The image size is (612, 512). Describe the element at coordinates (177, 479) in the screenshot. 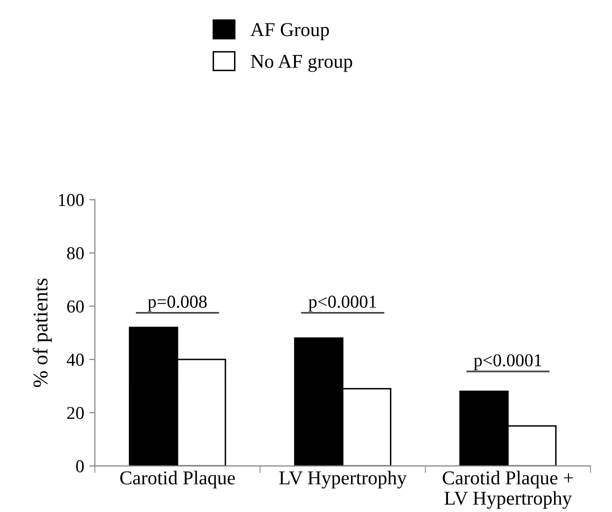

I see `x-tick-label: Carotid Plaque` at that location.